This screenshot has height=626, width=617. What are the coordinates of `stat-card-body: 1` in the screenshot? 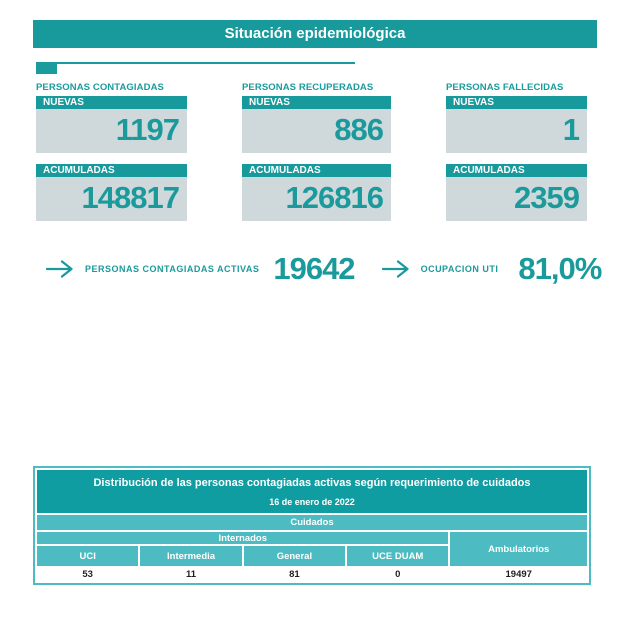 It's located at (516, 131).